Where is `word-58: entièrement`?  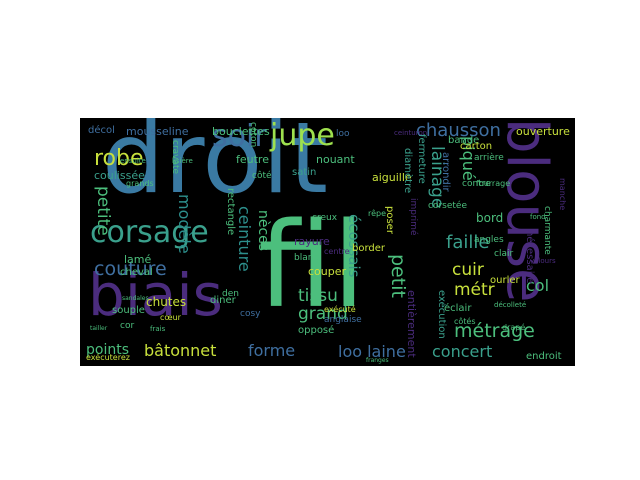
word-58: entièrement is located at coordinates (411, 324).